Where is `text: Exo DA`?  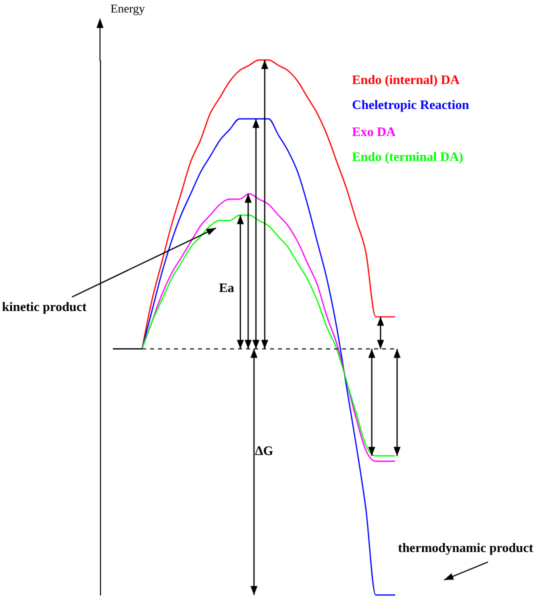 text: Exo DA is located at coordinates (374, 131).